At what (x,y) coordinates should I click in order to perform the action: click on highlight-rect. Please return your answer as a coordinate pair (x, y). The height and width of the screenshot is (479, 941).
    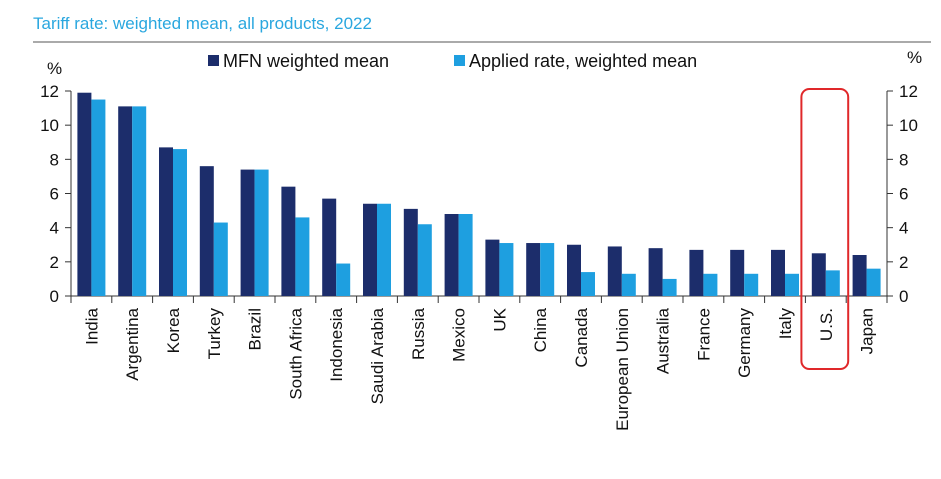
    Looking at the image, I should click on (825, 229).